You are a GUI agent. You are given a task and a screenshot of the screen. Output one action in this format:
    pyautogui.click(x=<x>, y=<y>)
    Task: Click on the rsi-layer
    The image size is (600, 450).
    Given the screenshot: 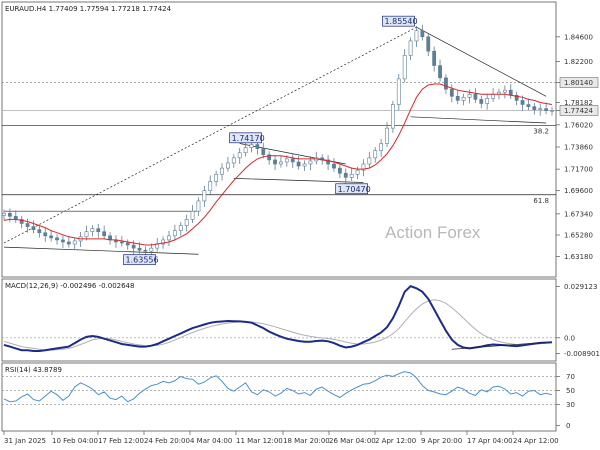 What is the action you would take?
    pyautogui.click(x=279, y=388)
    